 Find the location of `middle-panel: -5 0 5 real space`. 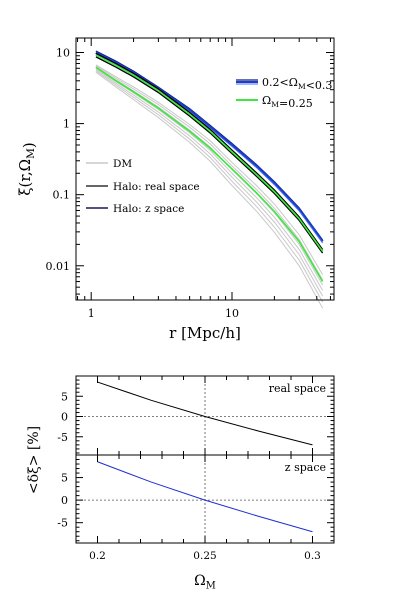

middle-panel: -5 0 5 real space is located at coordinates (196, 415).